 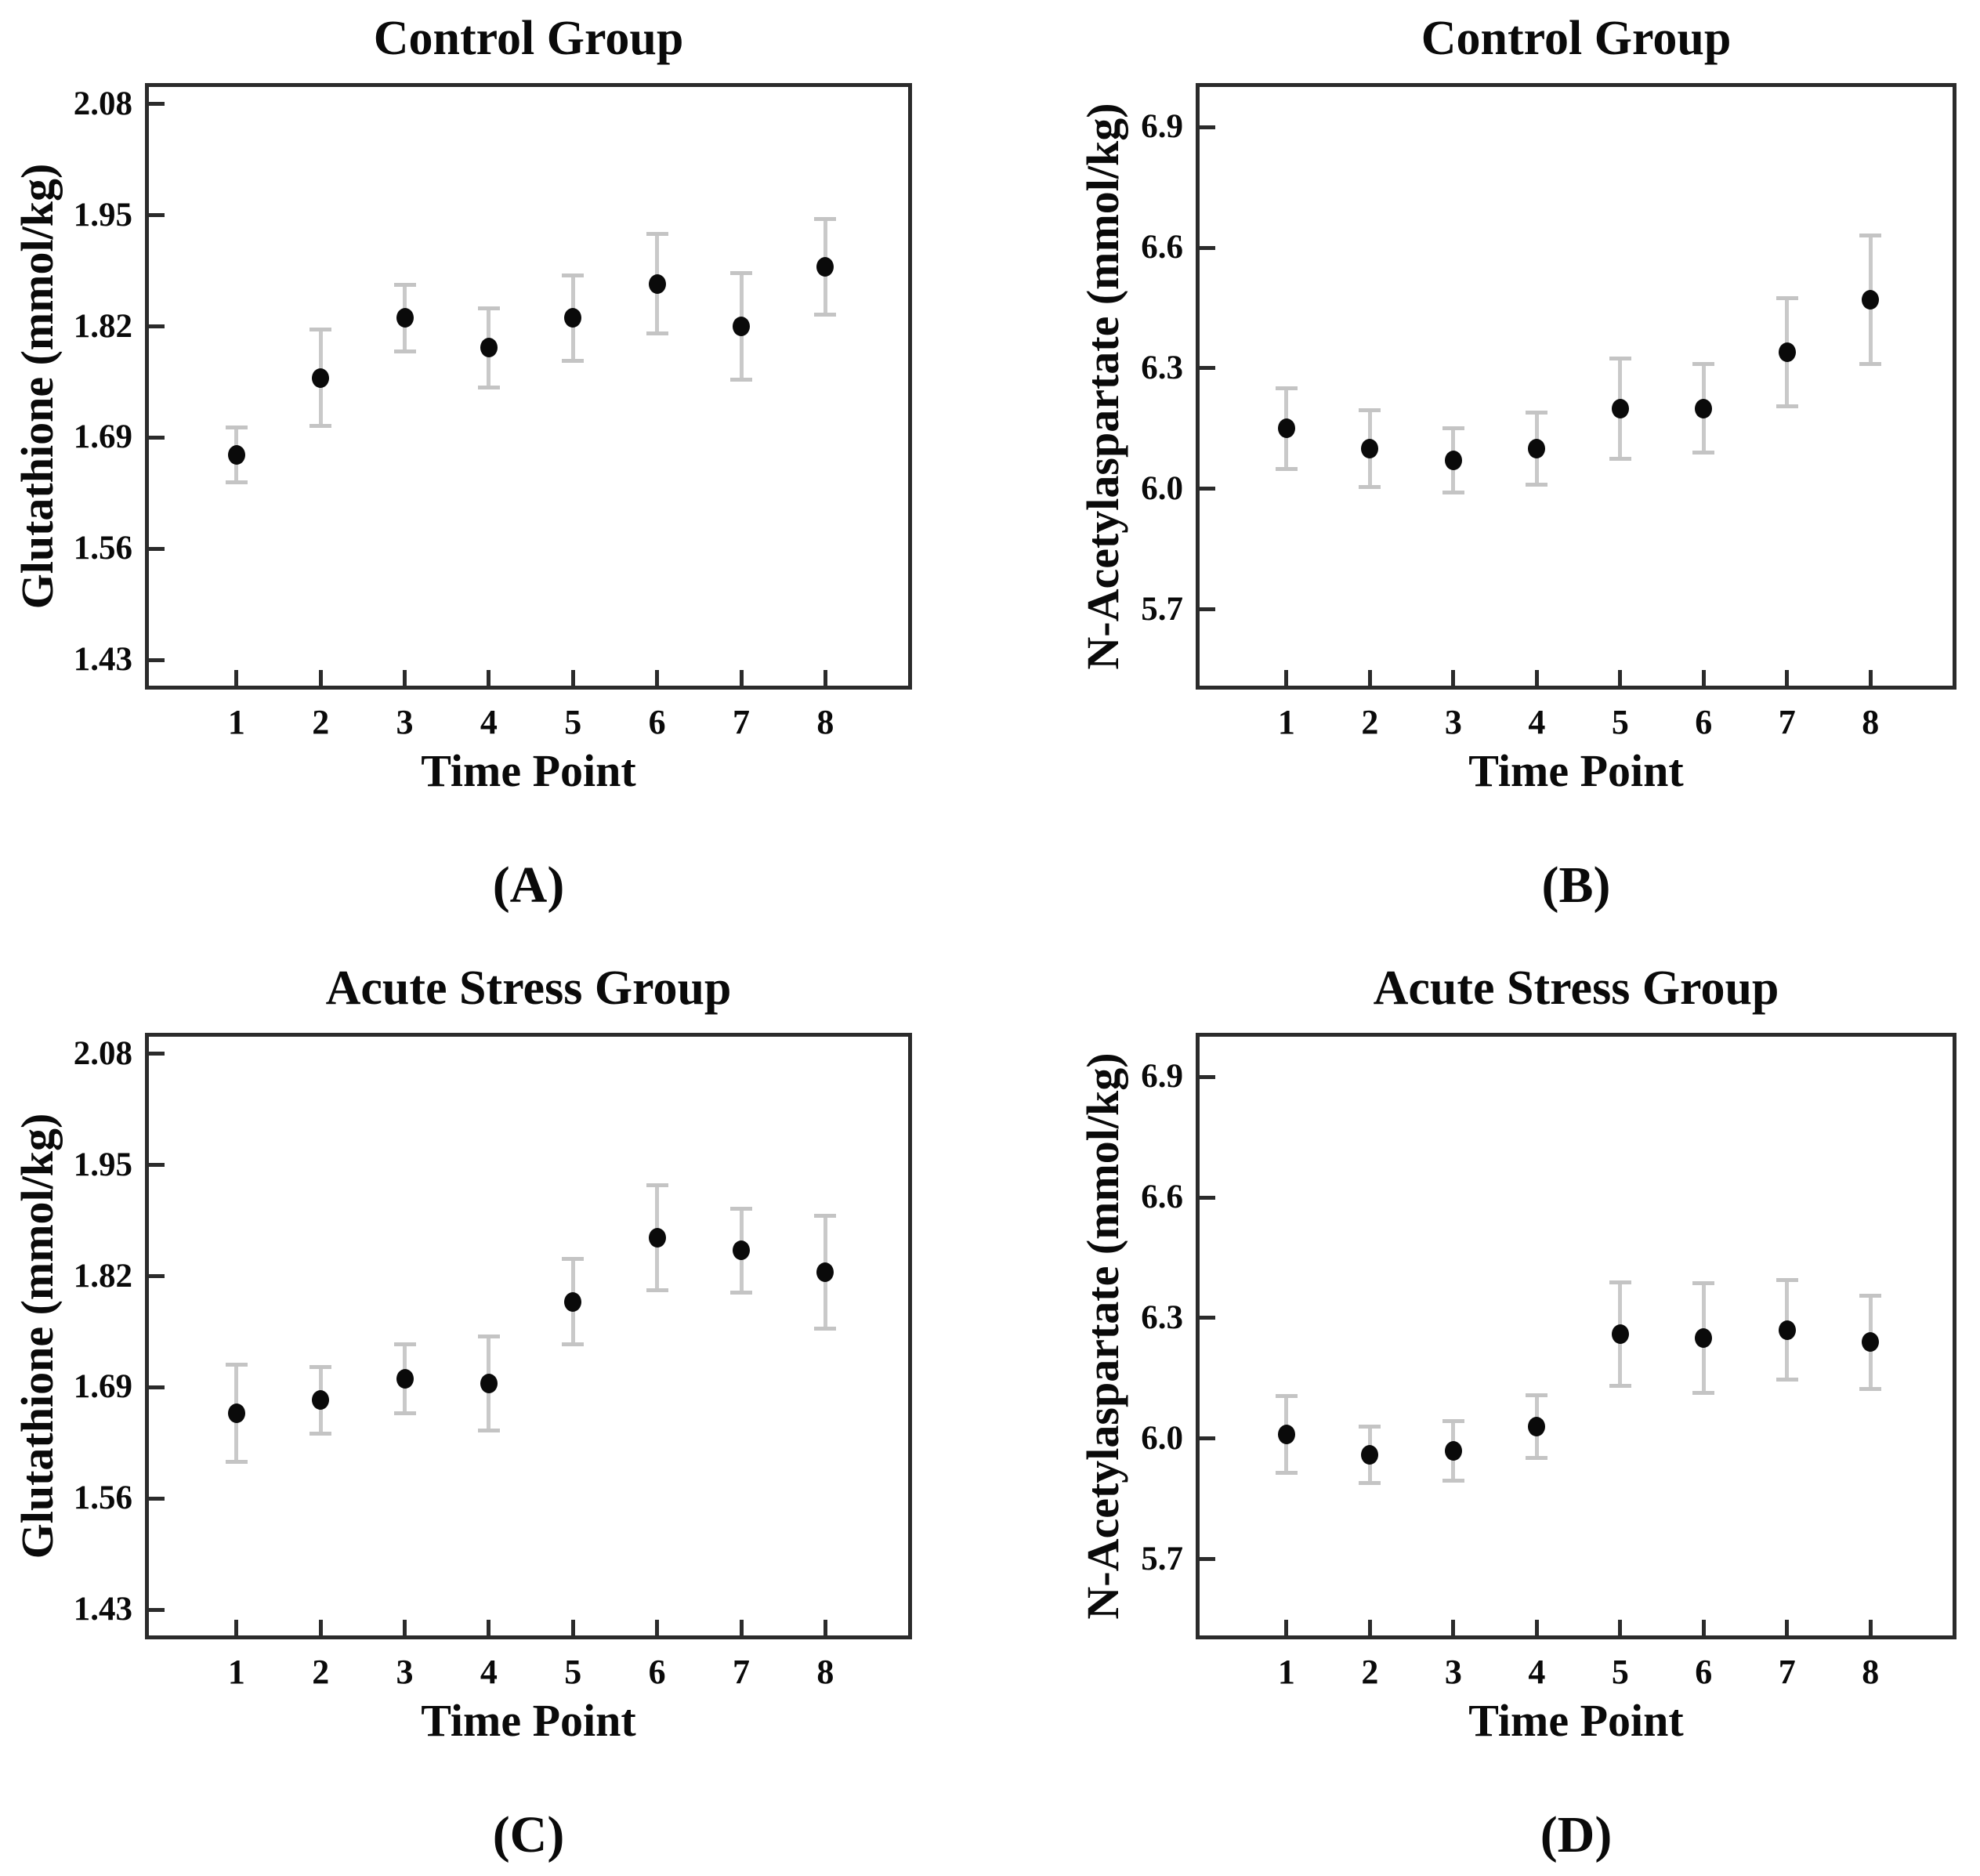 I want to click on y-tick-label: 6.6, so click(x=1162, y=1197).